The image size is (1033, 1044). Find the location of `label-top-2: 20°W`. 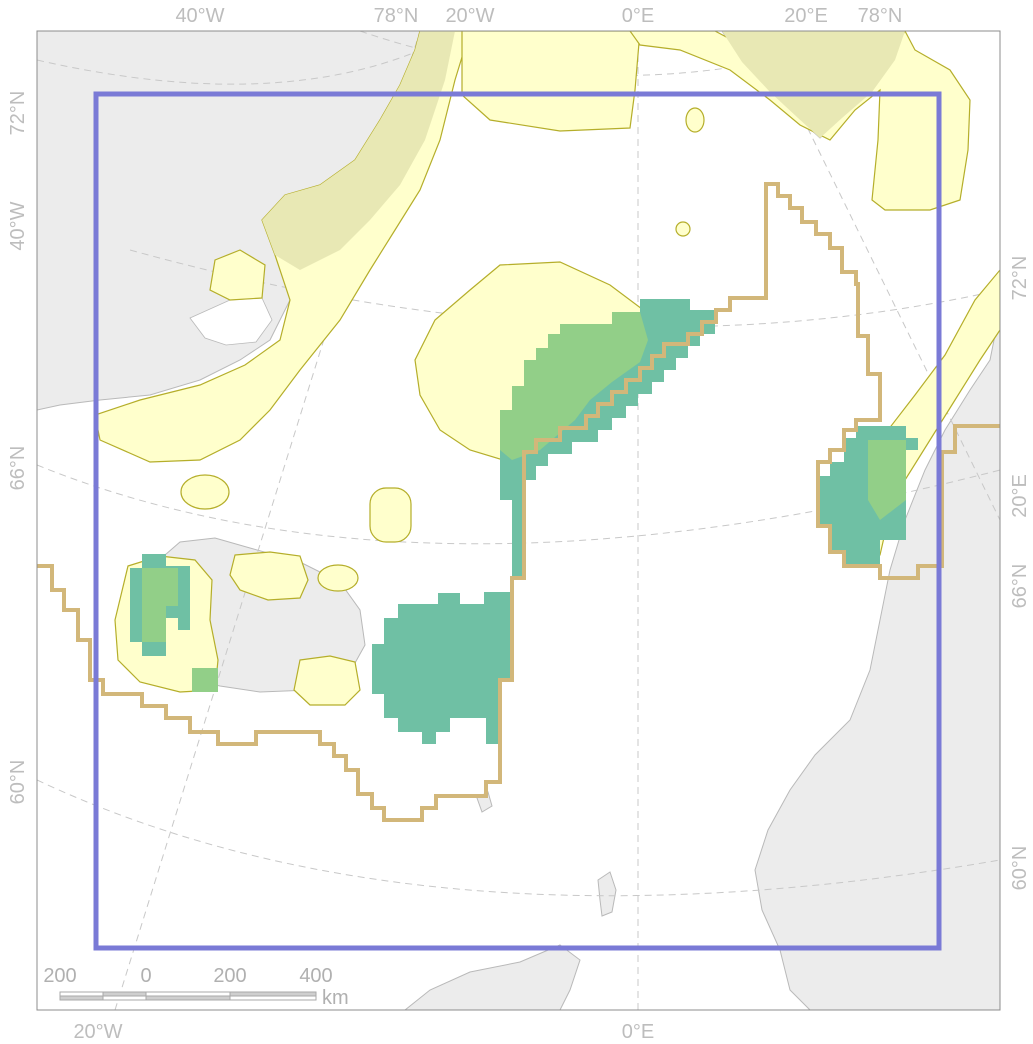

label-top-2: 20°W is located at coordinates (469, 16).